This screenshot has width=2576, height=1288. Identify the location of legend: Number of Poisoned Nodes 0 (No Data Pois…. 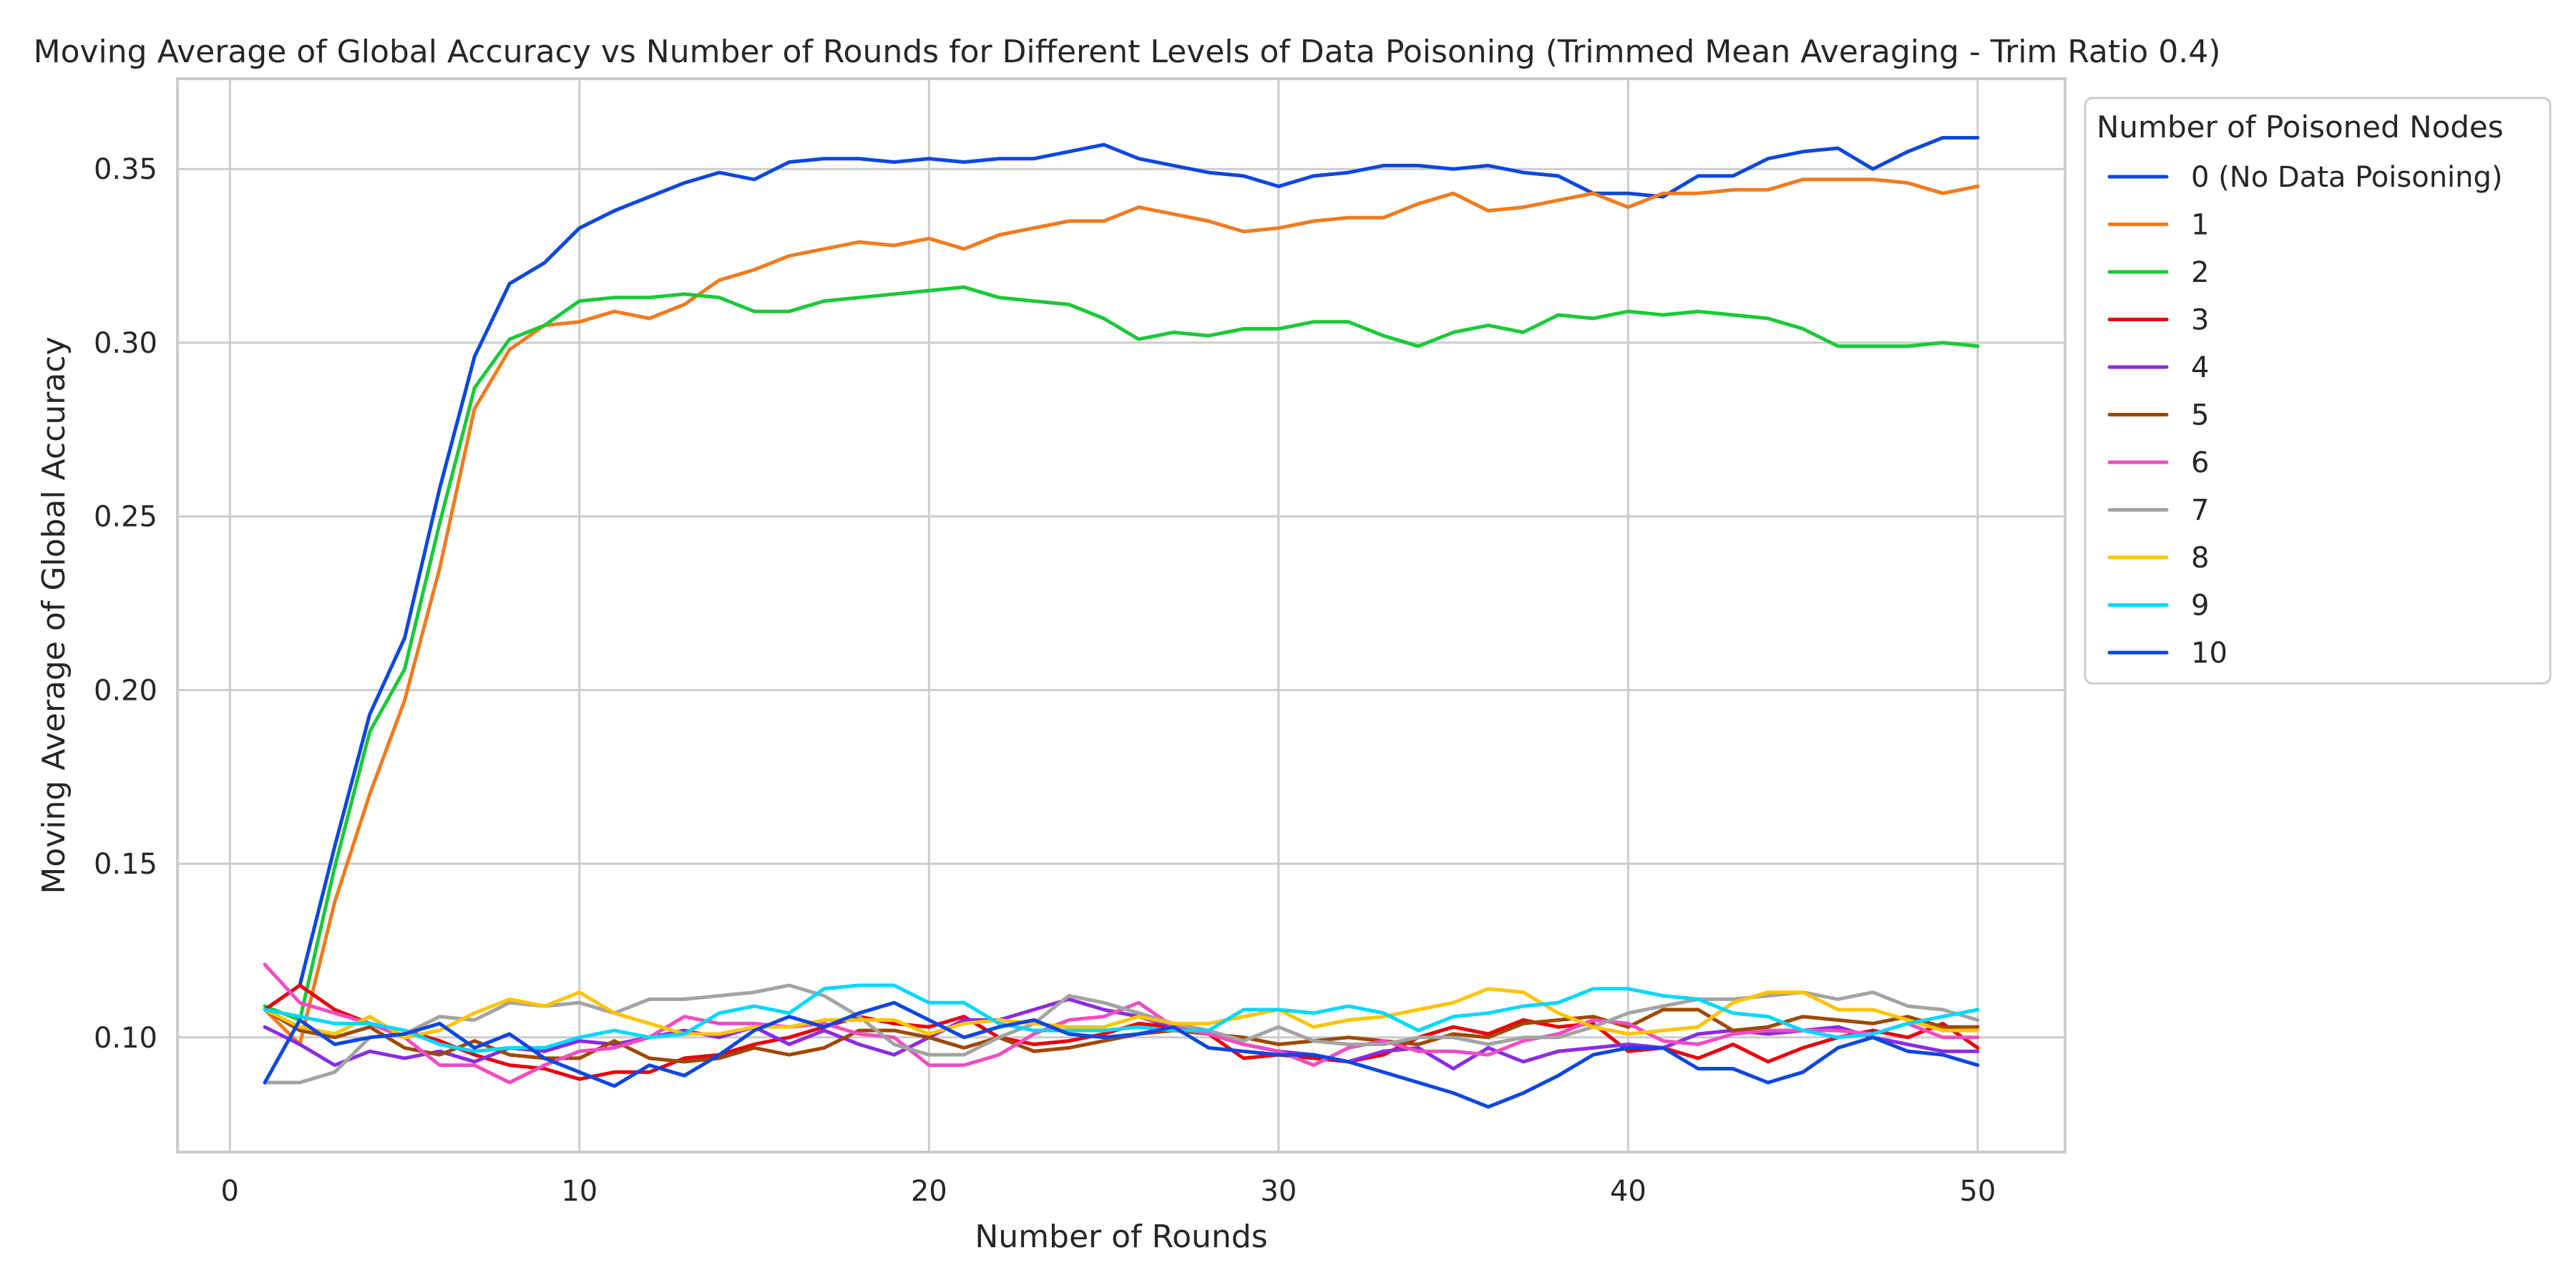
(2318, 391).